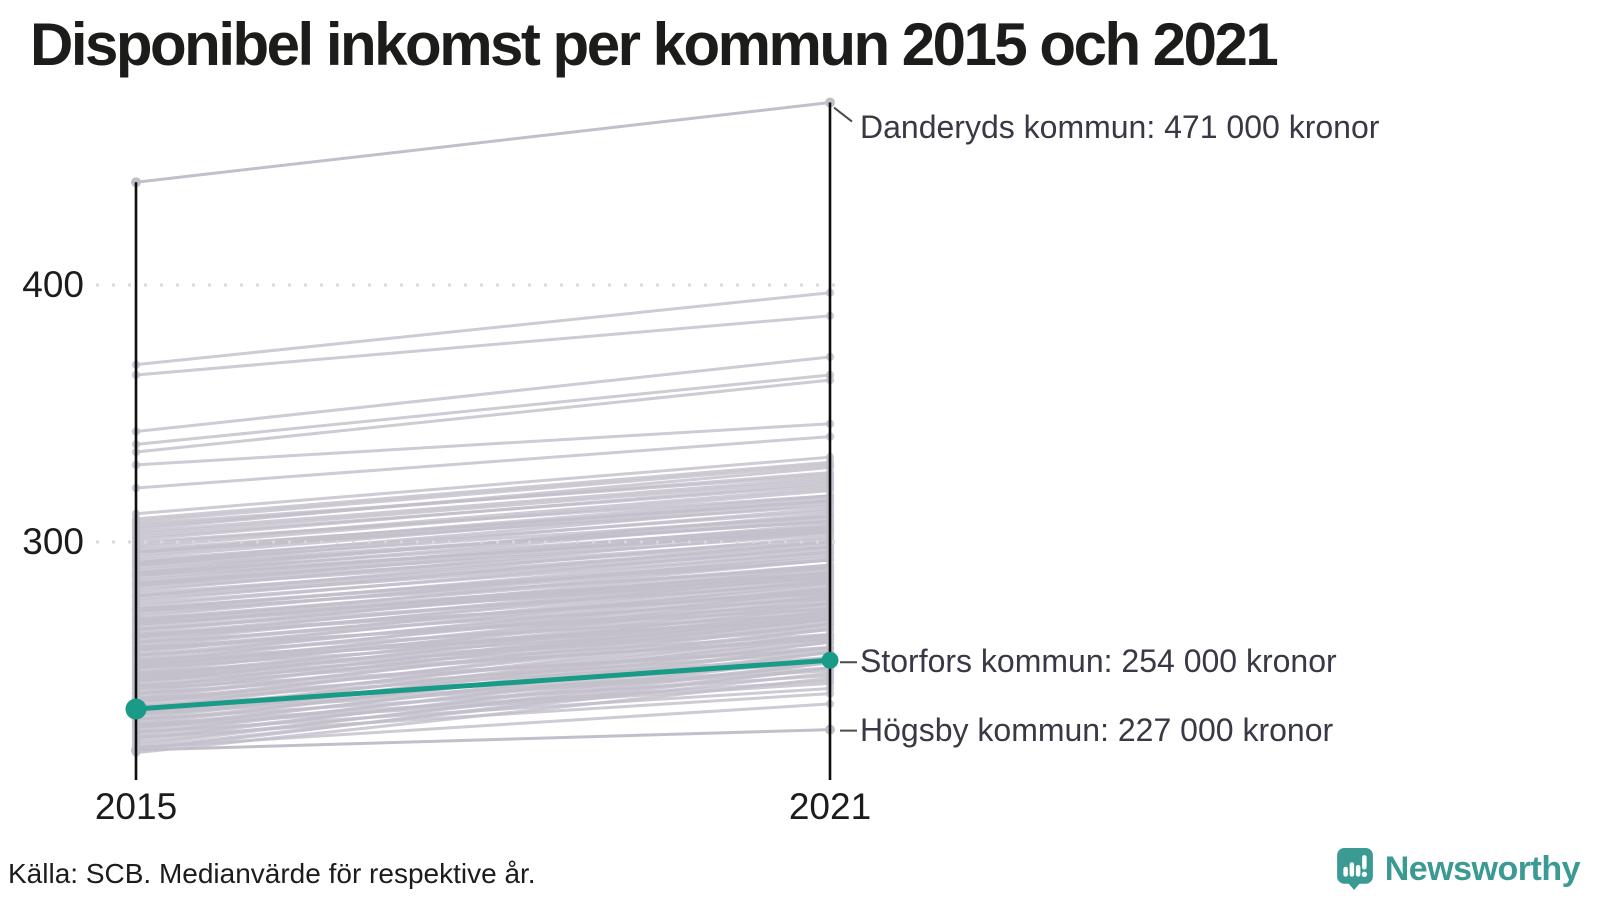 This screenshot has height=900, width=1600. What do you see at coordinates (136, 709) in the screenshot?
I see `highlight-dot-2015` at bounding box center [136, 709].